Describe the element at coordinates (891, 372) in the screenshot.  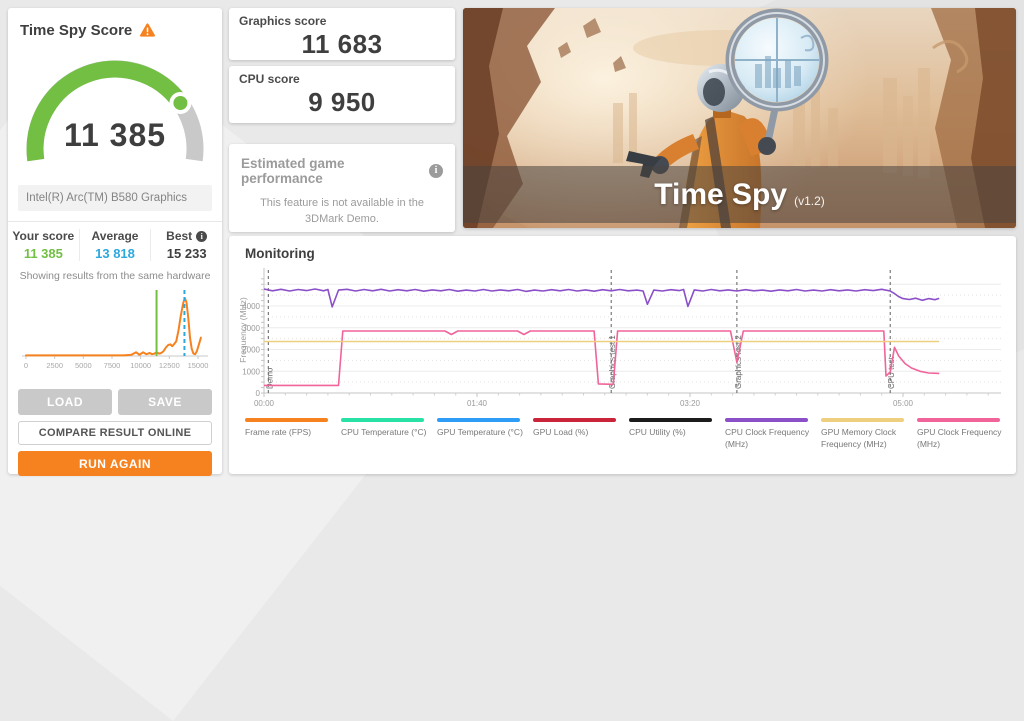
I see `svg-text: CPU test` at that location.